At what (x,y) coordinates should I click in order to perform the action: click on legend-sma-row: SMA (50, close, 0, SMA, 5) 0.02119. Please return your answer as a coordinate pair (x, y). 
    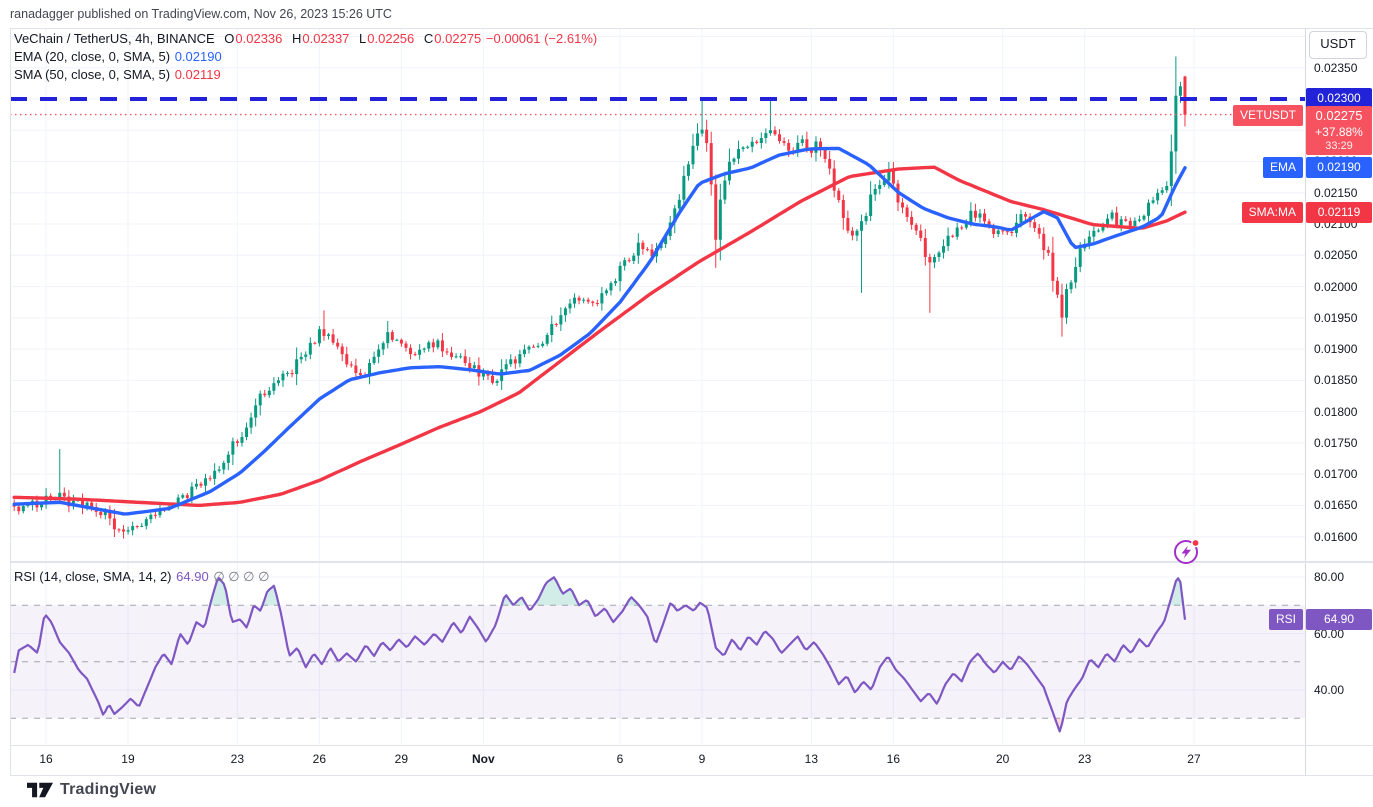
    Looking at the image, I should click on (117, 76).